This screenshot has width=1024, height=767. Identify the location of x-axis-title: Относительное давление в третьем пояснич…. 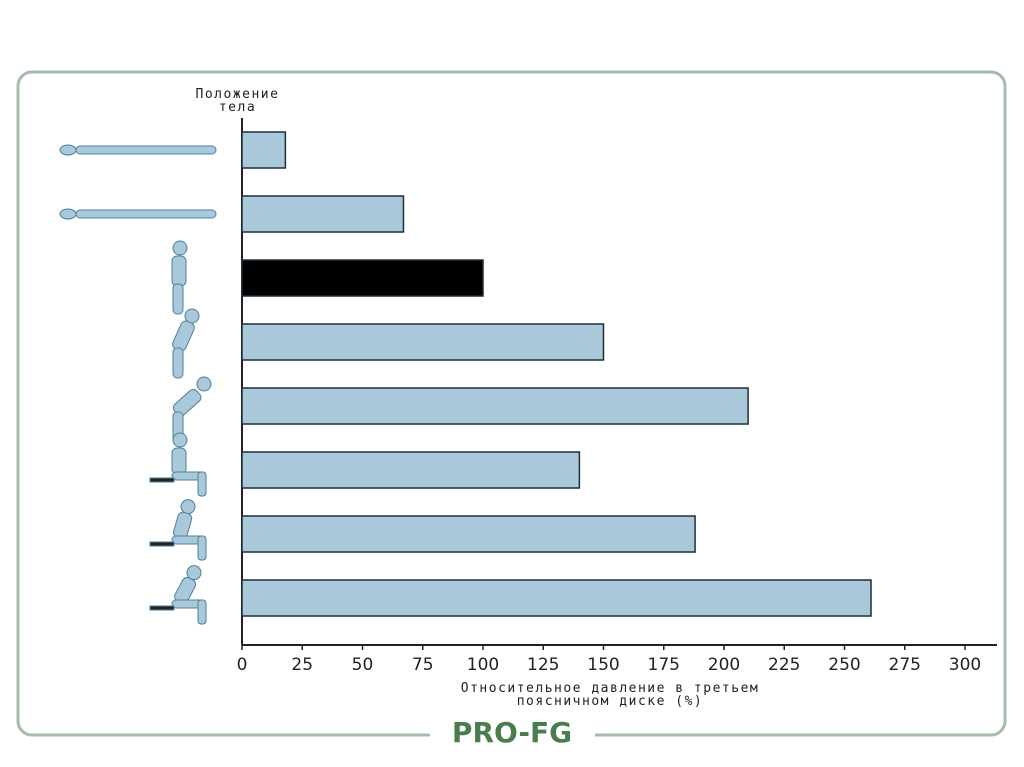
(610, 695).